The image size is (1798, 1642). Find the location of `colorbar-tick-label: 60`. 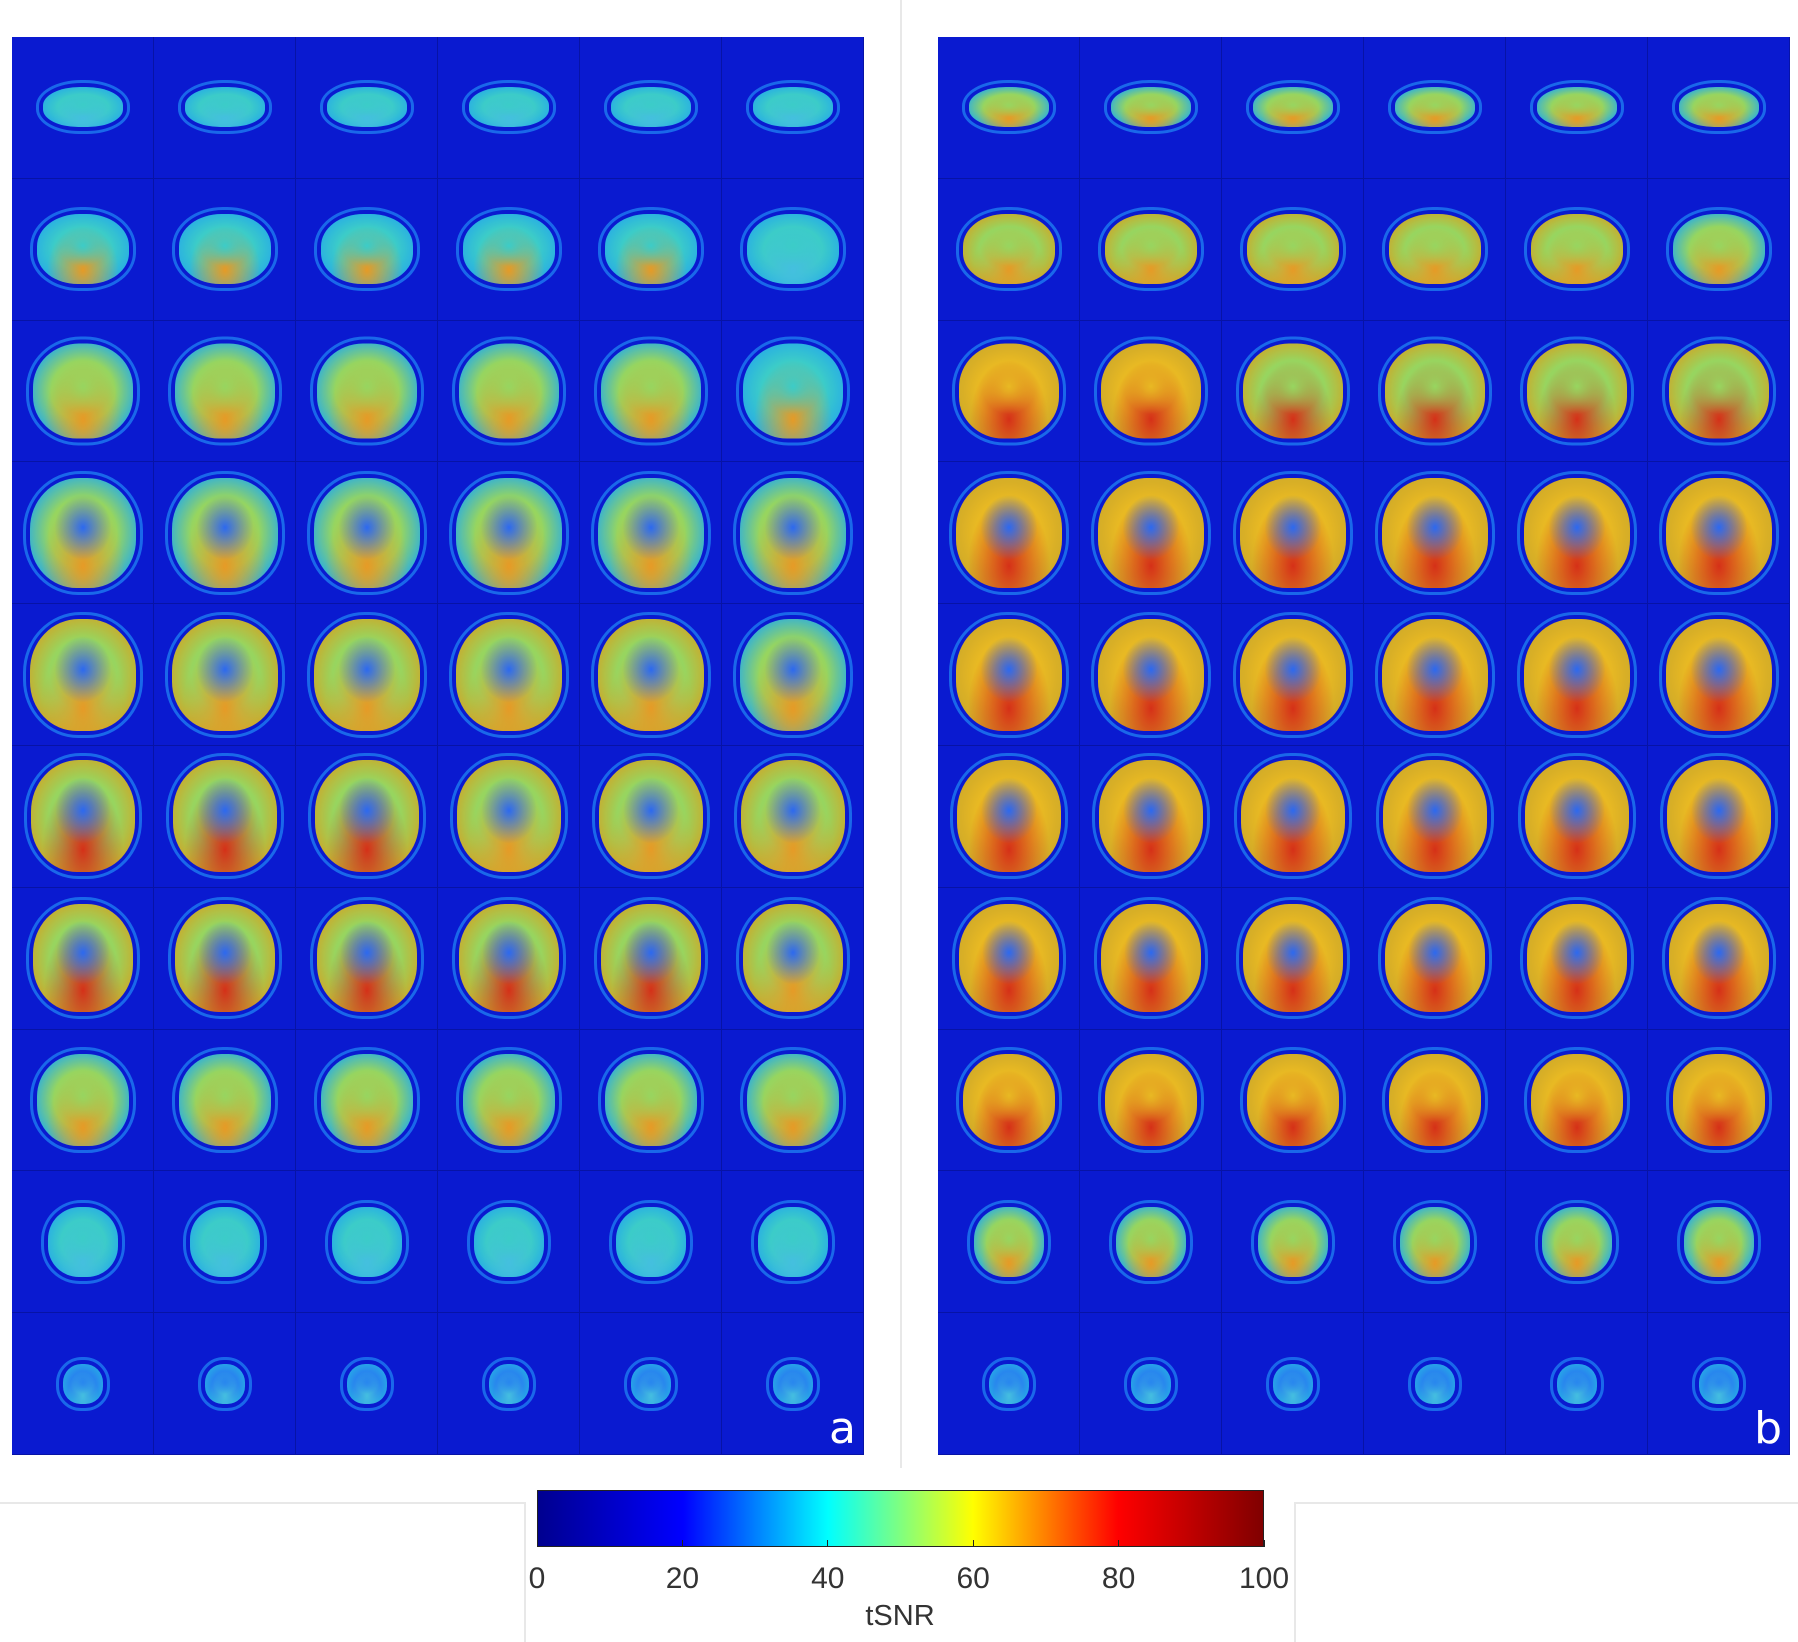

colorbar-tick-label: 60 is located at coordinates (973, 1578).